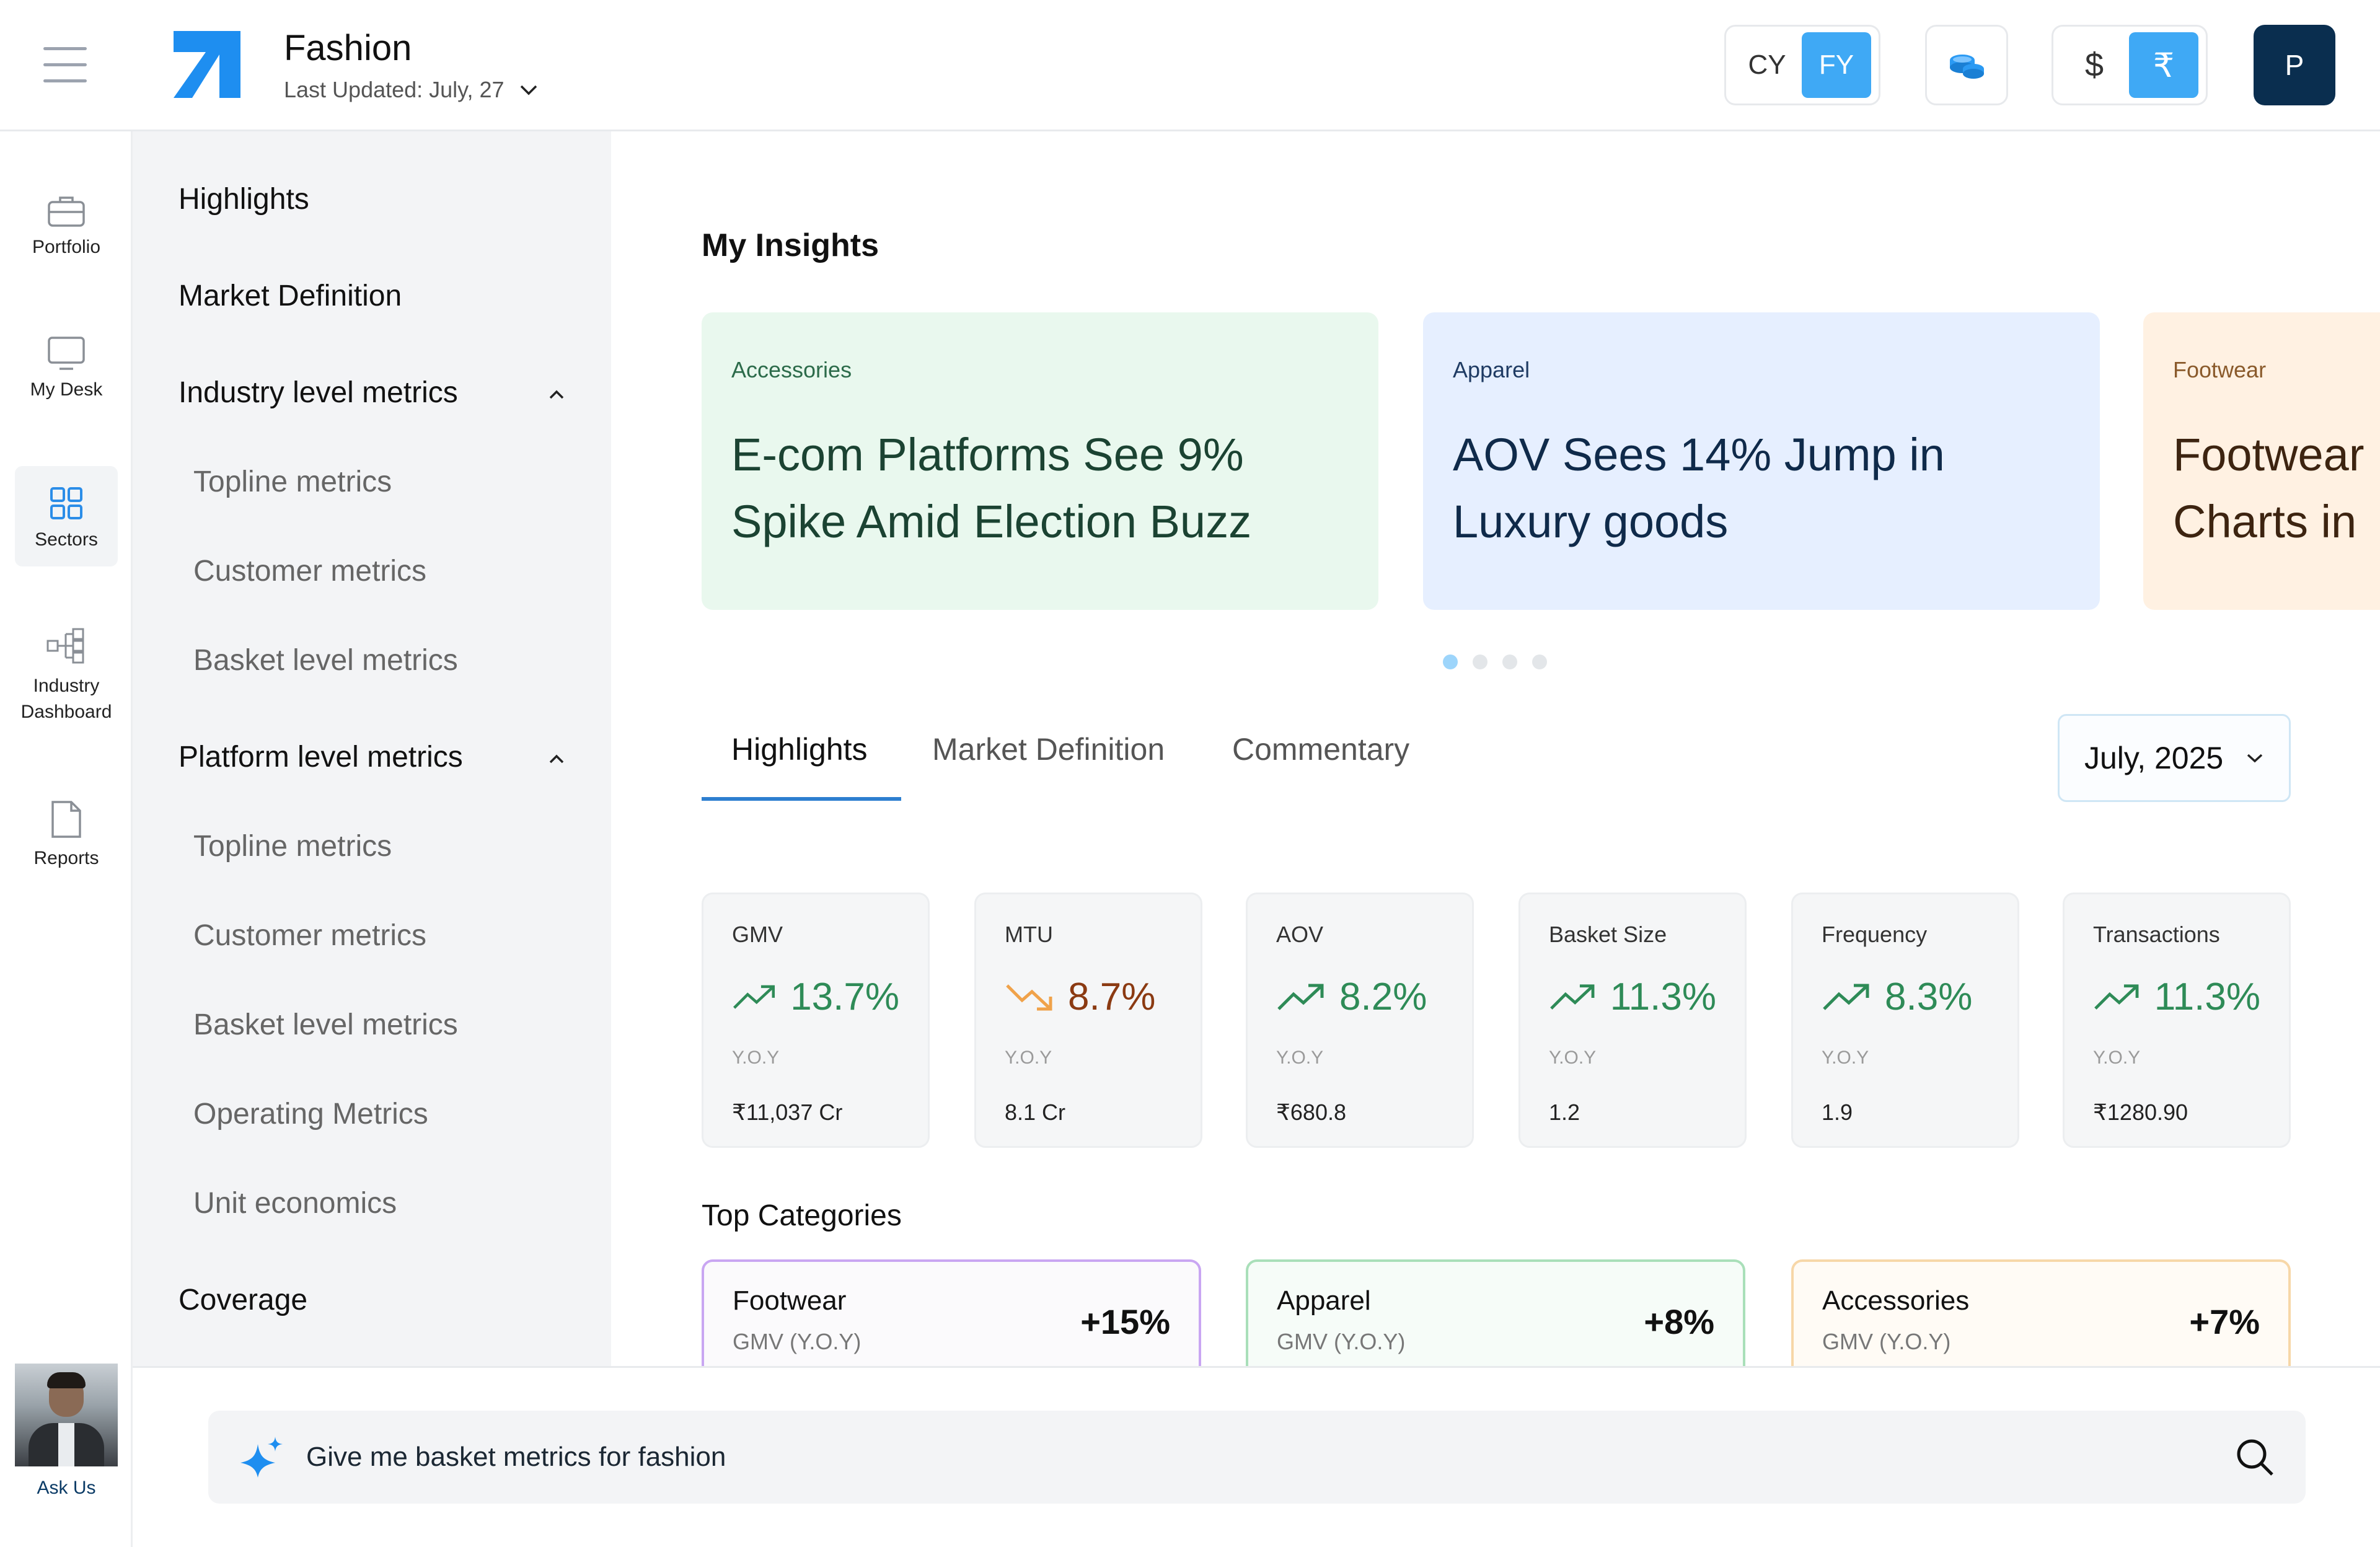 The height and width of the screenshot is (1547, 2380). What do you see at coordinates (1564, 1112) in the screenshot?
I see `metric-absolute: 1.2` at bounding box center [1564, 1112].